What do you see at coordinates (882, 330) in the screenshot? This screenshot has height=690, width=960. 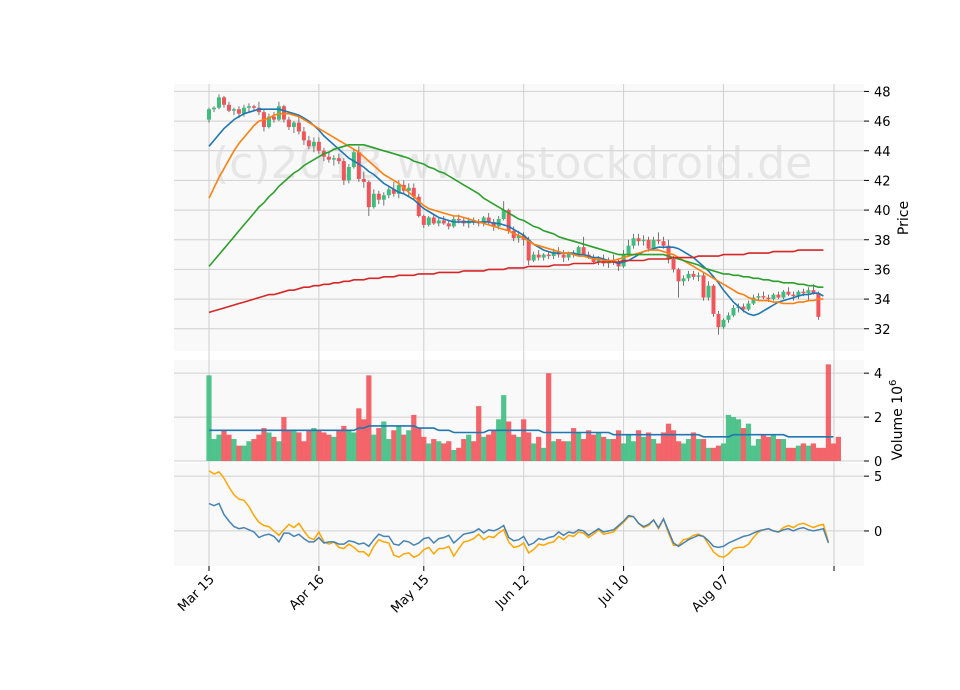 I see `price-y-tick-label: 32` at bounding box center [882, 330].